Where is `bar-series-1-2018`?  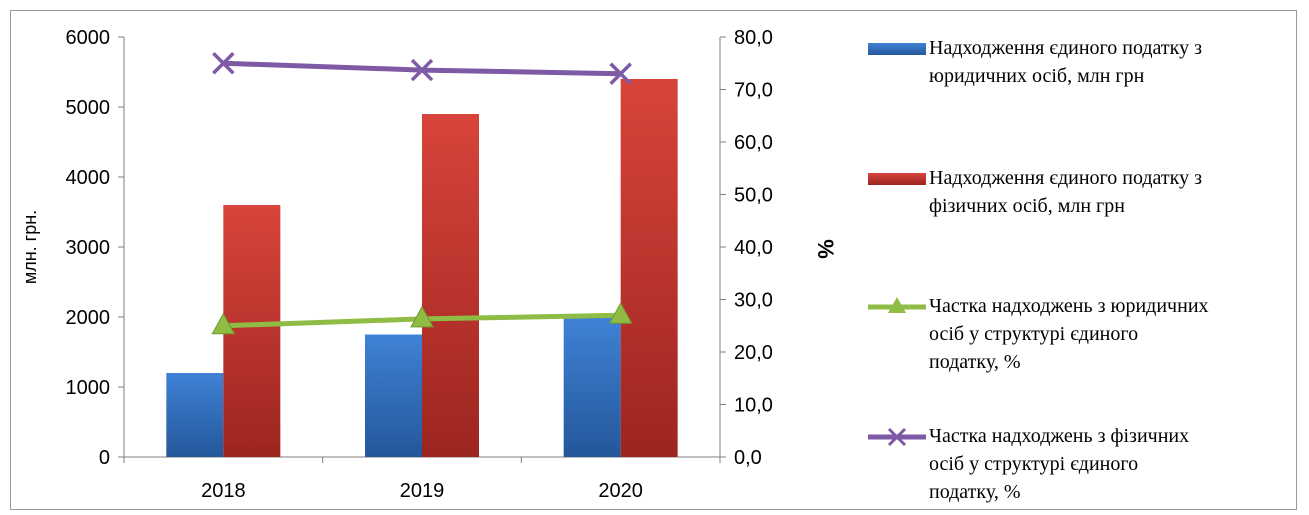
bar-series-1-2018 is located at coordinates (195, 415).